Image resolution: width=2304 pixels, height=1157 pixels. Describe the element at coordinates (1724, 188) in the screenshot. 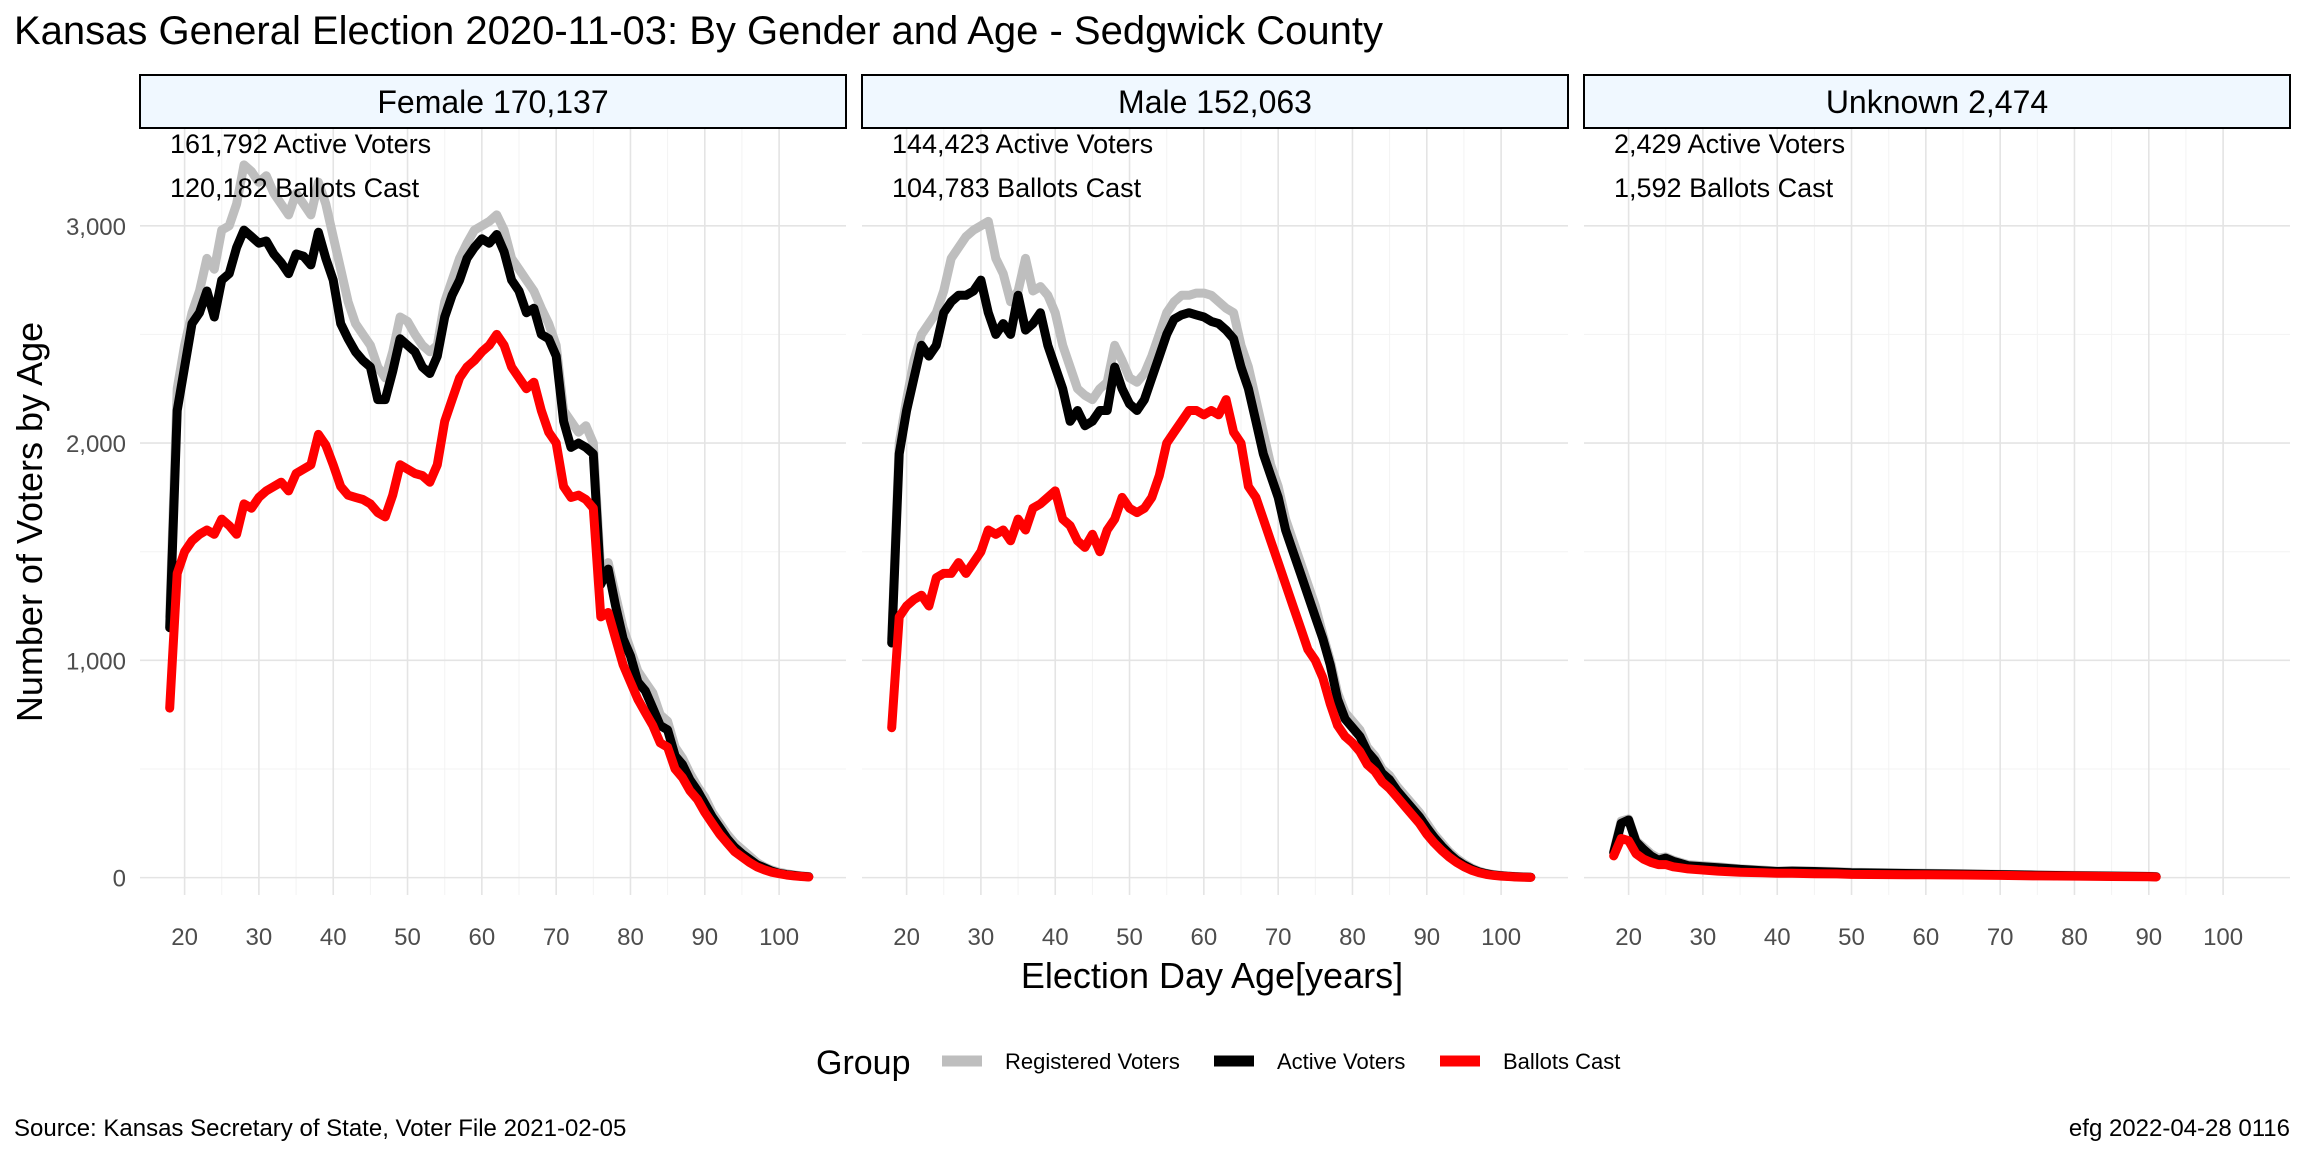

I see `facet-annotation: 1,592 Ballots Cast` at that location.